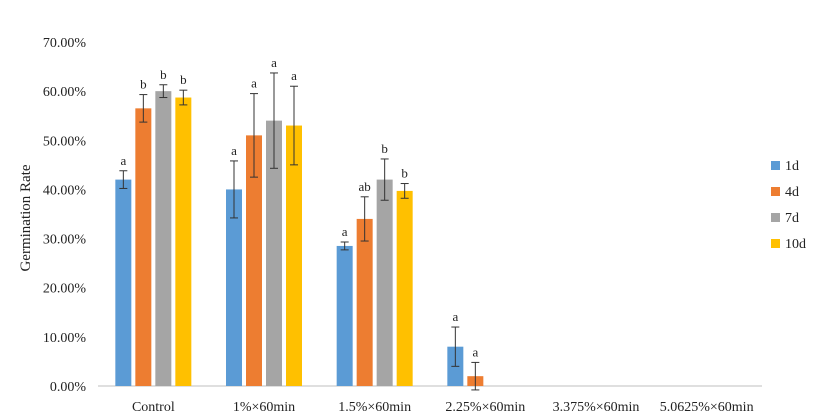 The image size is (820, 416). I want to click on legend-swatch-10d, so click(775, 243).